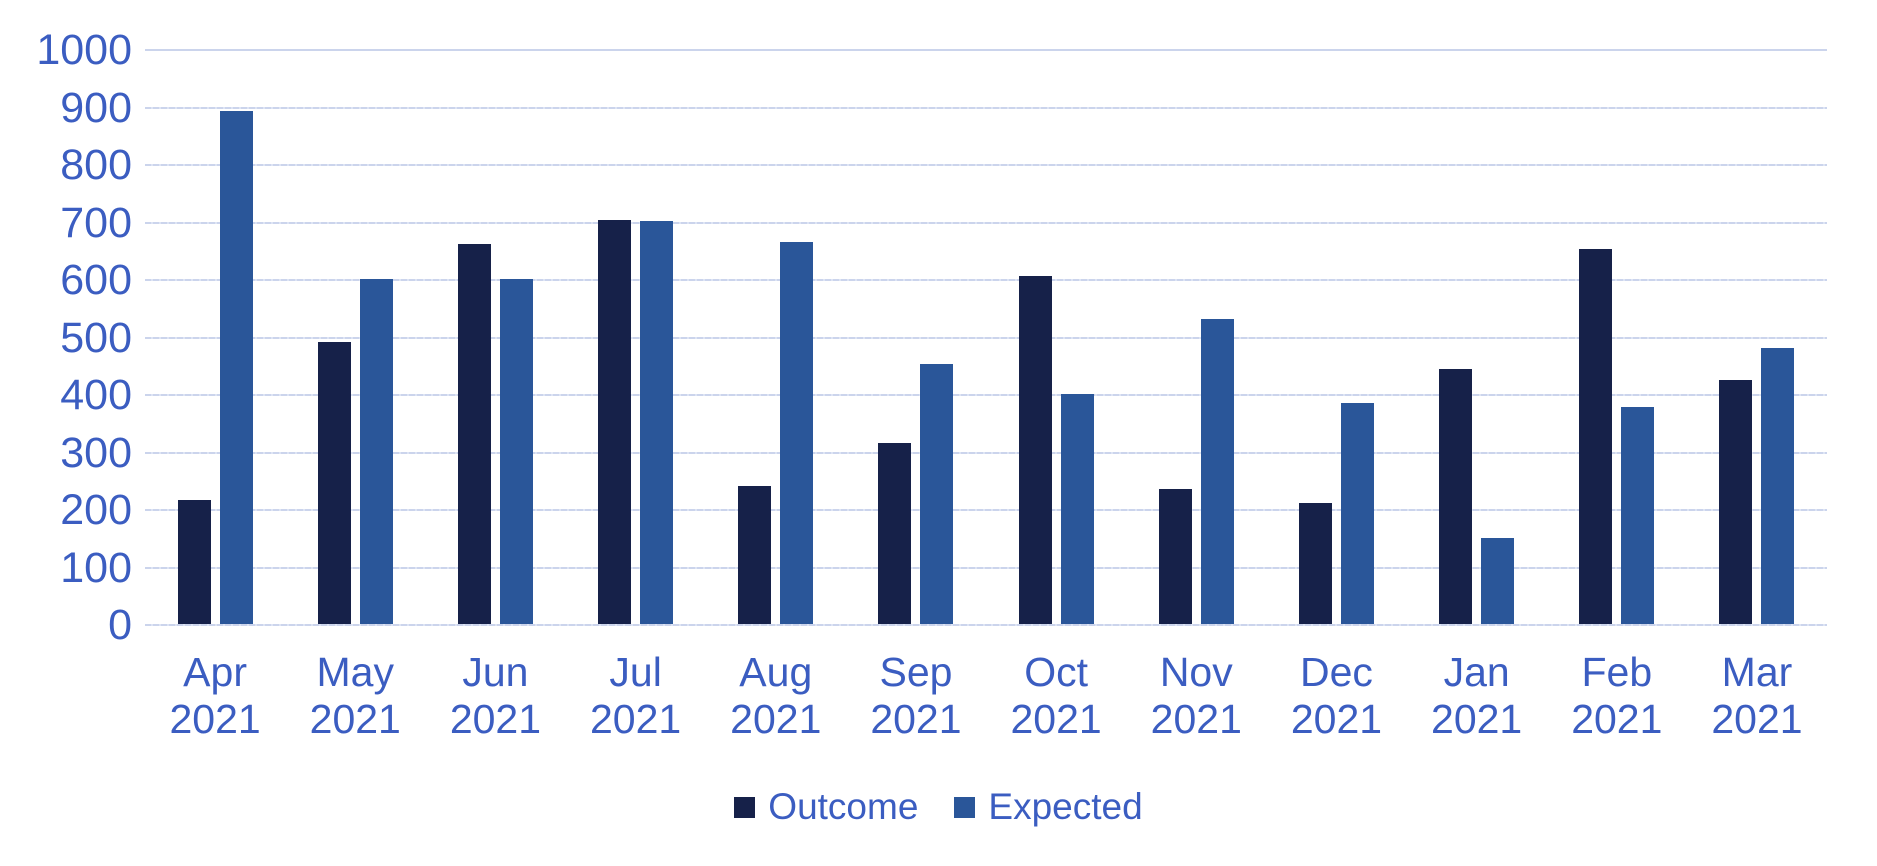 This screenshot has height=866, width=1877. Describe the element at coordinates (1217, 471) in the screenshot. I see `bar-expected-nov-2021` at that location.